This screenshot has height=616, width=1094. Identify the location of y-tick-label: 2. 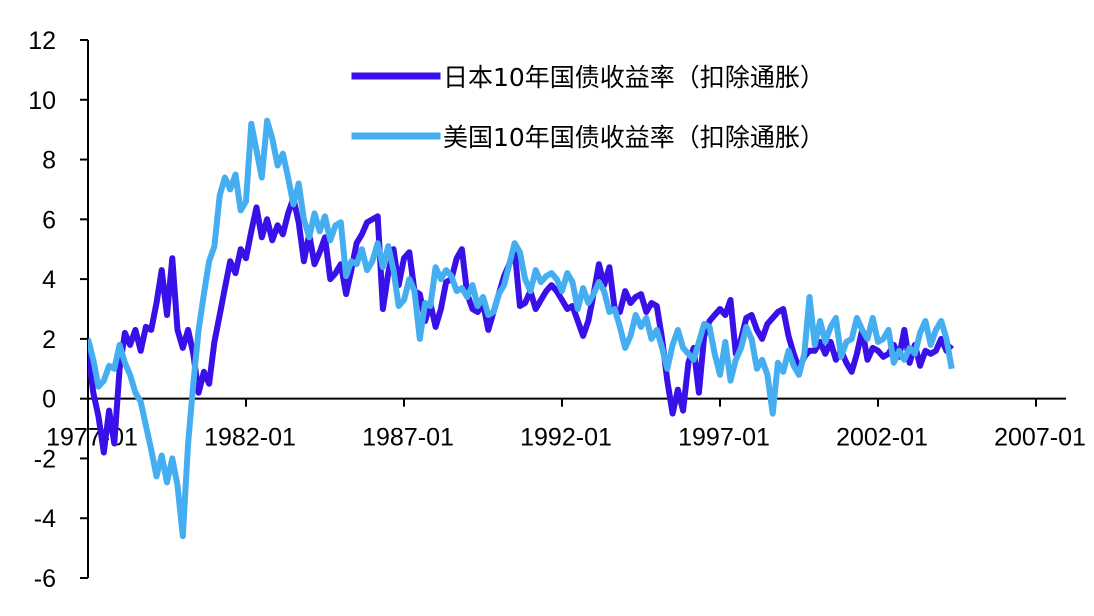
(49, 340).